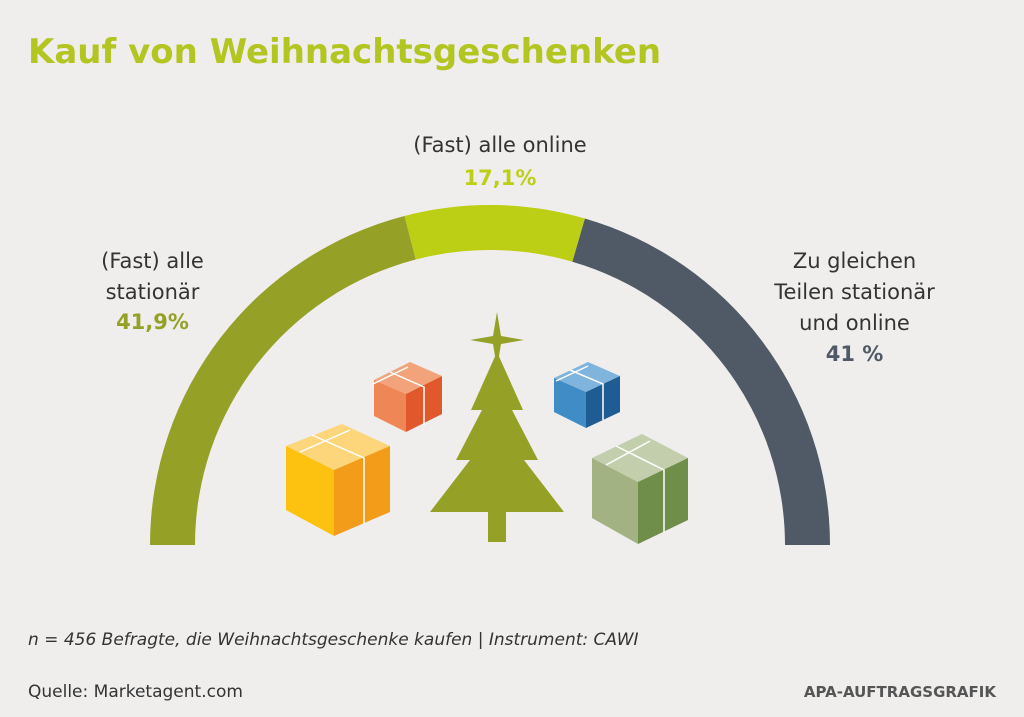 The image size is (1024, 717). Describe the element at coordinates (854, 292) in the screenshot. I see `category-label: Zu gleichen Teilen stationär und online` at that location.